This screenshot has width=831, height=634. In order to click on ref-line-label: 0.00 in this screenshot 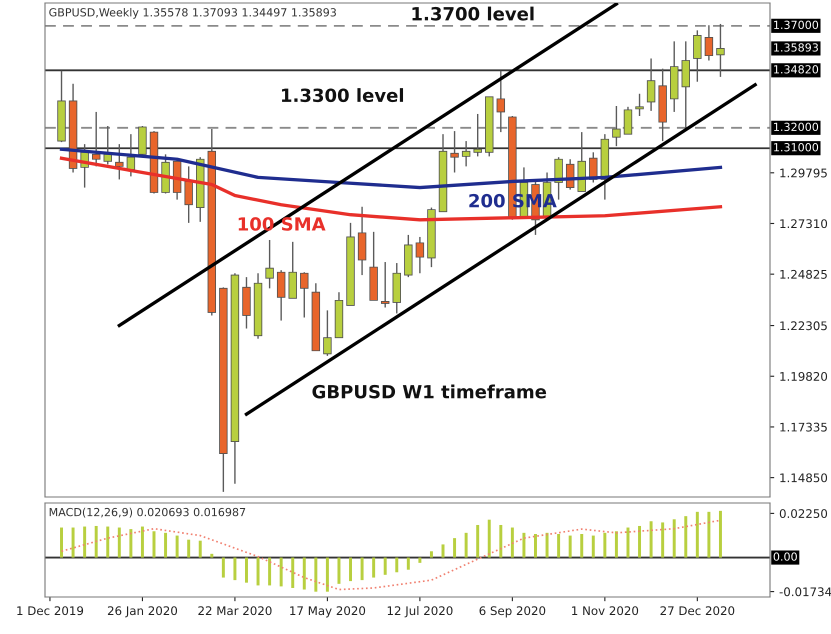, I will do `click(785, 556)`.